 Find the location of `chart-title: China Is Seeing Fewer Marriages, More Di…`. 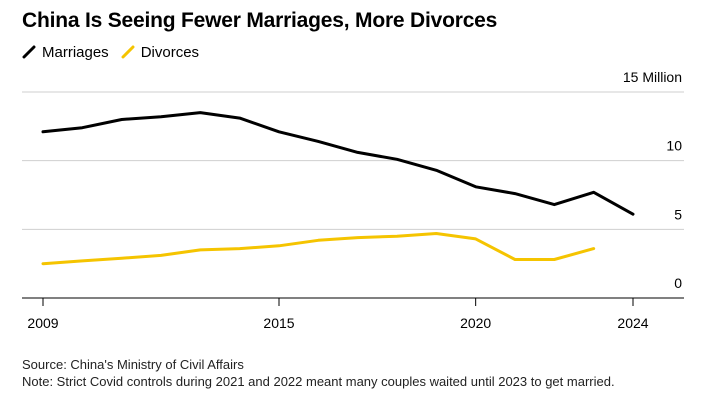

chart-title: China Is Seeing Fewer Marriages, More Di… is located at coordinates (260, 20).